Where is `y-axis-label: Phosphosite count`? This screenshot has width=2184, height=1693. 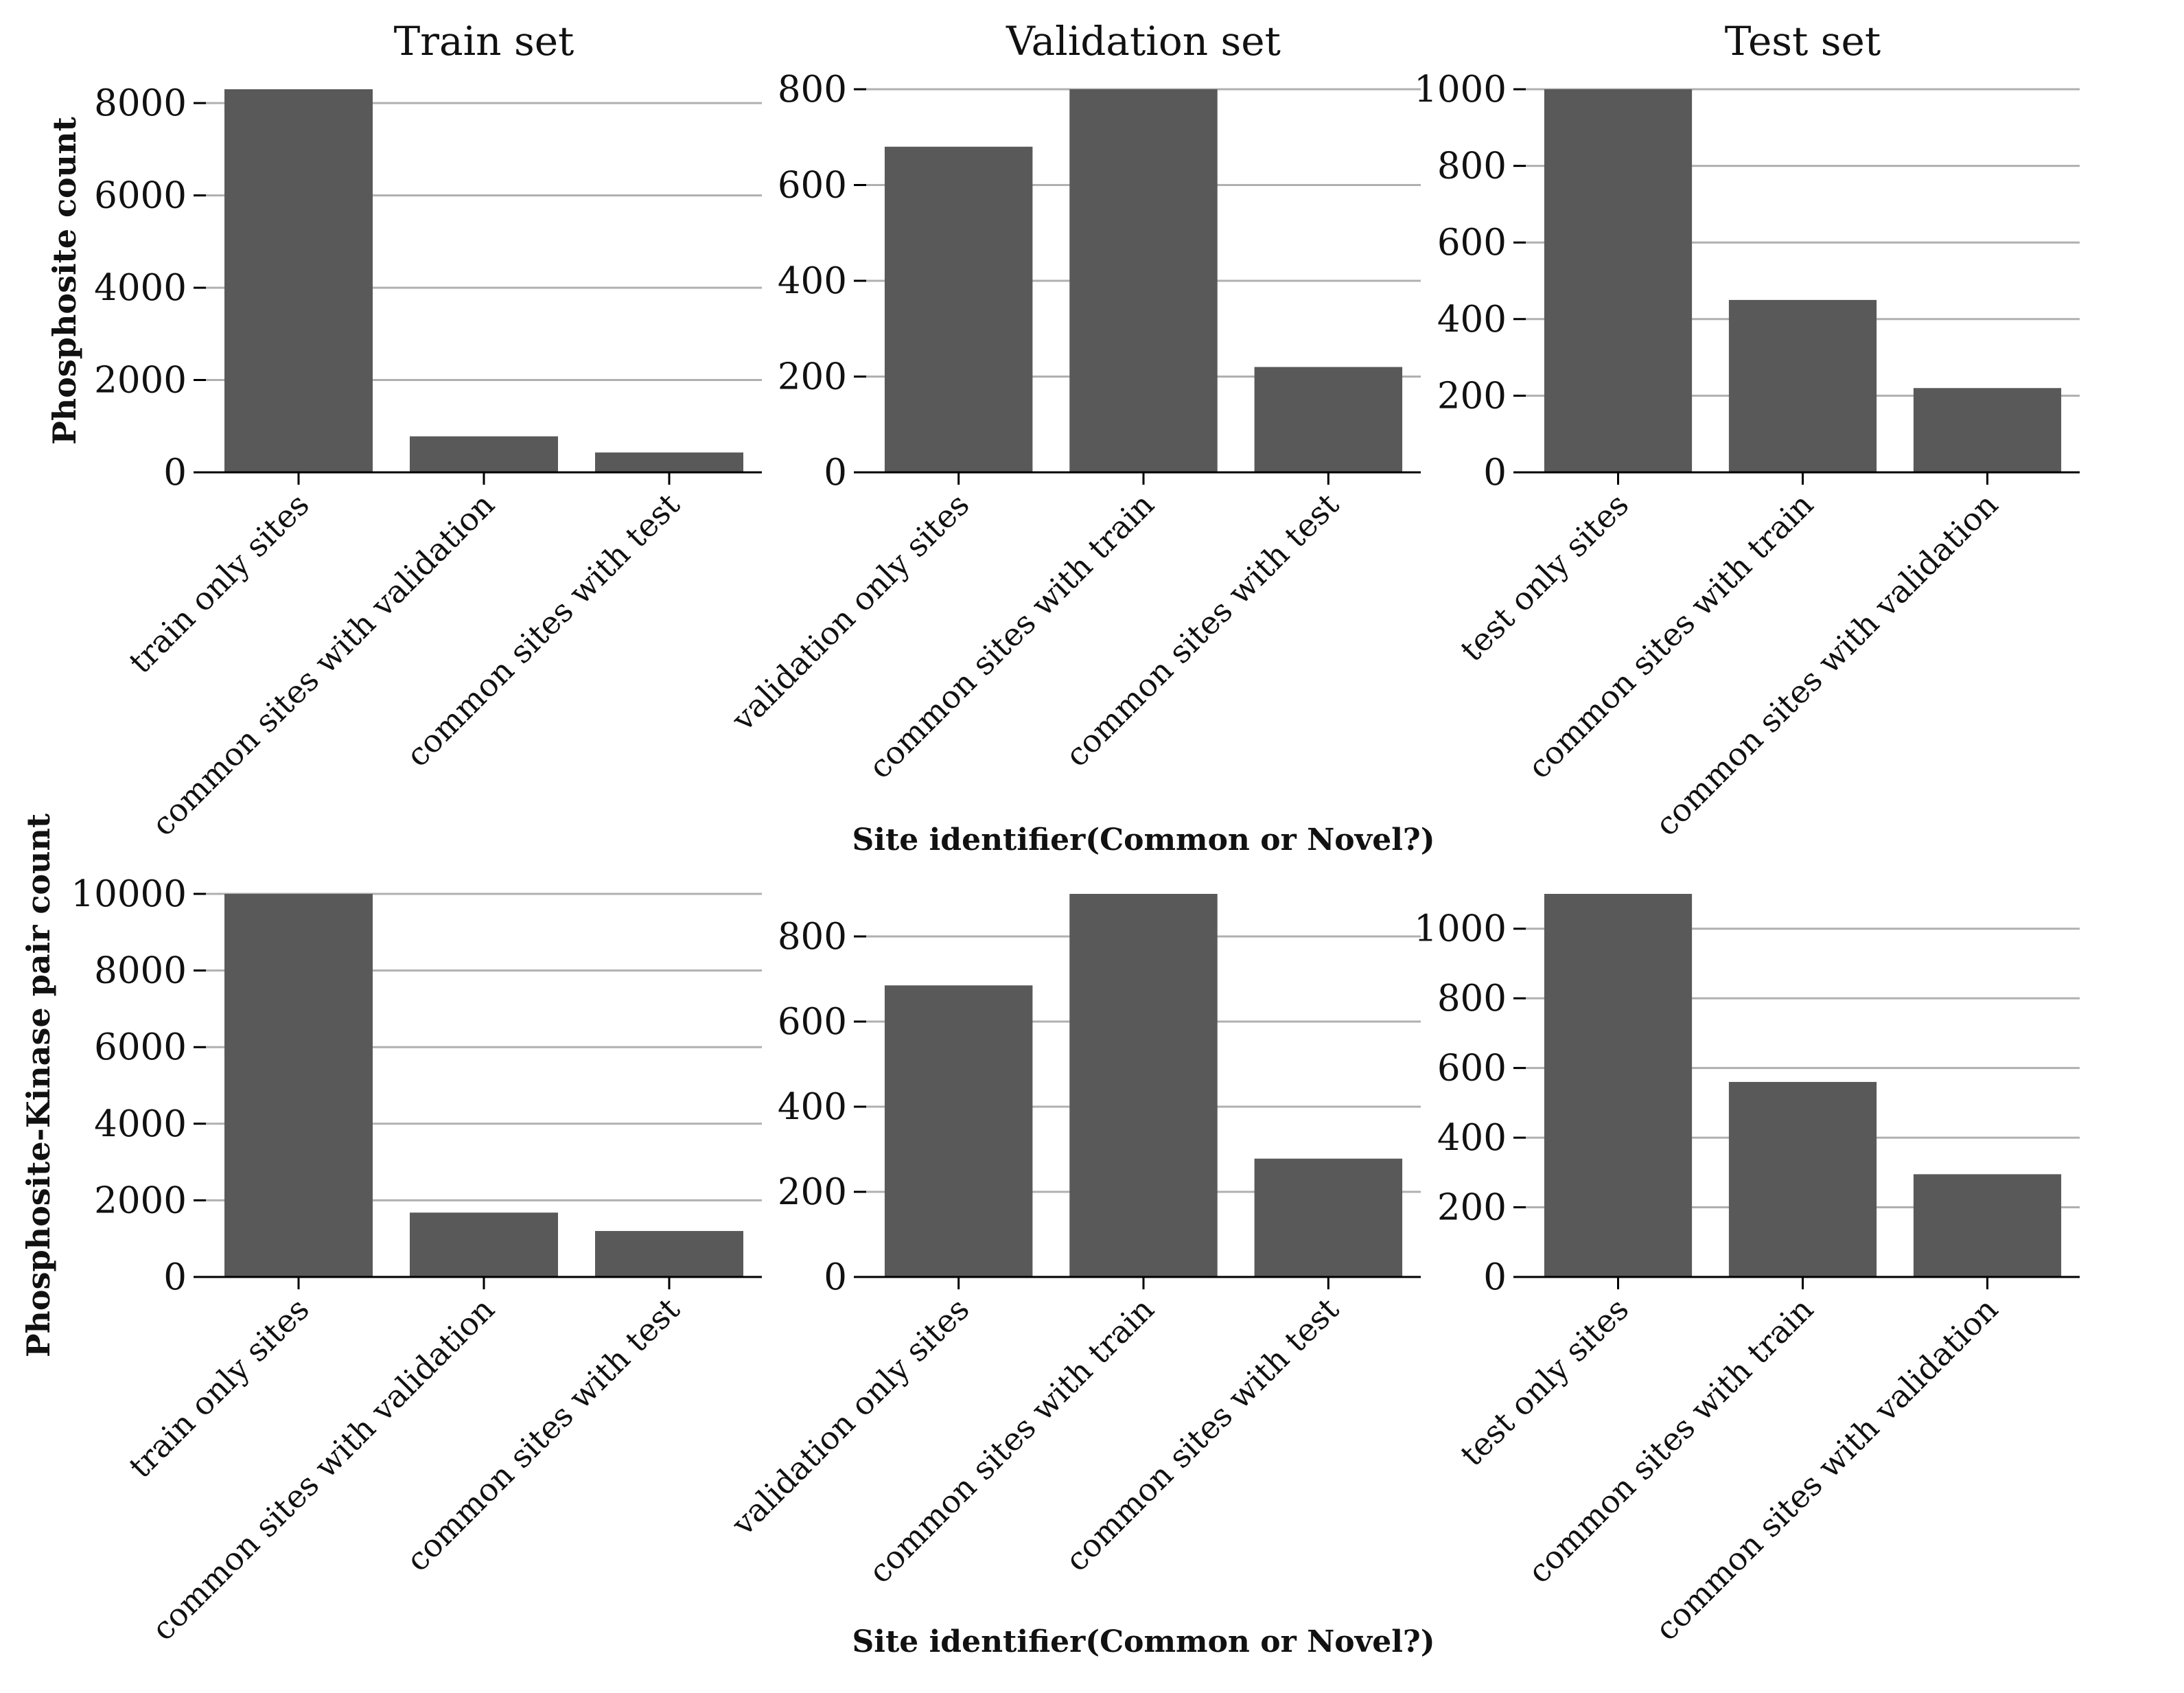 y-axis-label: Phosphosite count is located at coordinates (64, 280).